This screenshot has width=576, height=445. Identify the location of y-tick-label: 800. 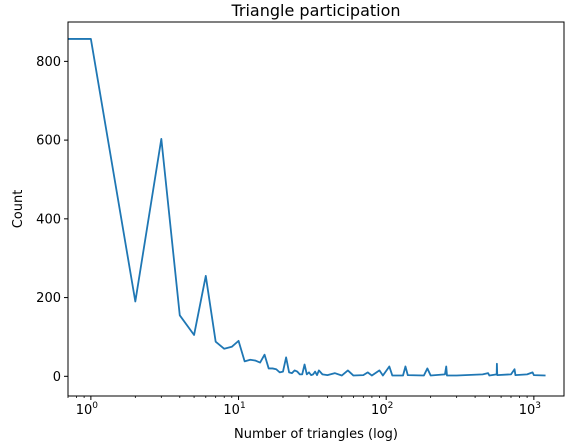
(48, 62).